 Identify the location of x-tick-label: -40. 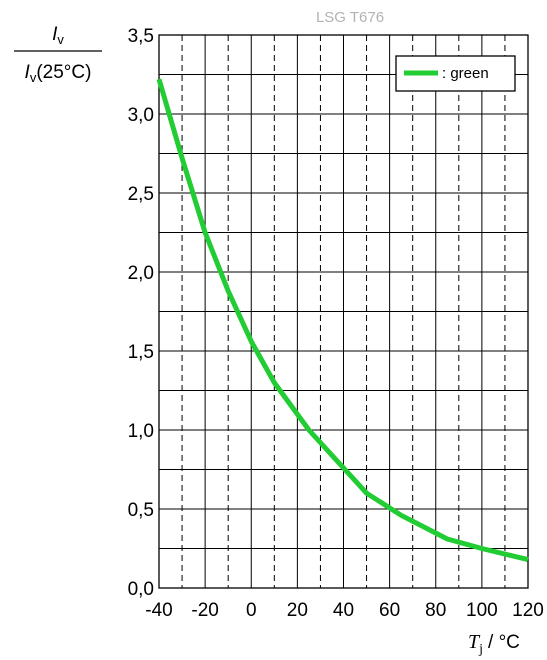
(158, 610).